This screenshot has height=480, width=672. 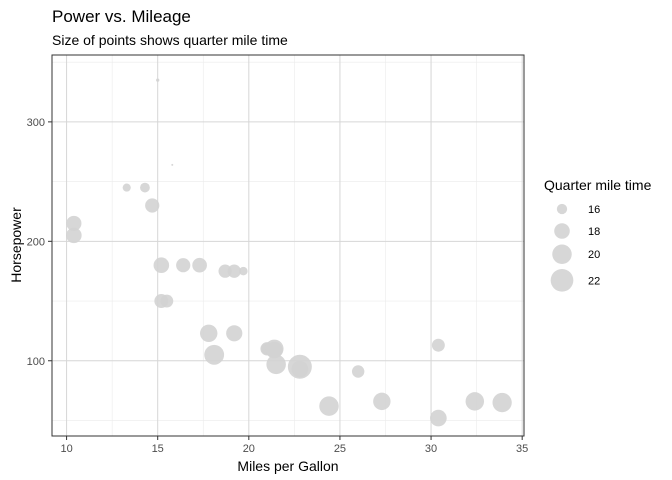 I want to click on x-tick-label: 35, so click(x=522, y=449).